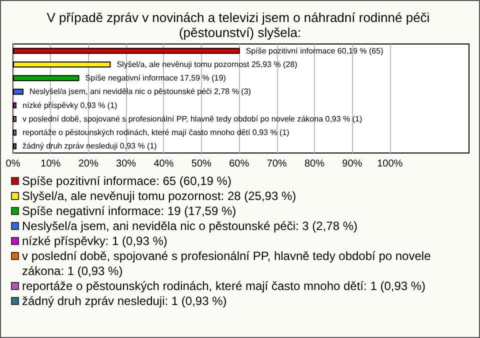 The image size is (480, 338). What do you see at coordinates (124, 301) in the screenshot?
I see `text: žádný druh zpráv nesleduji: 1 (0,93 %)` at bounding box center [124, 301].